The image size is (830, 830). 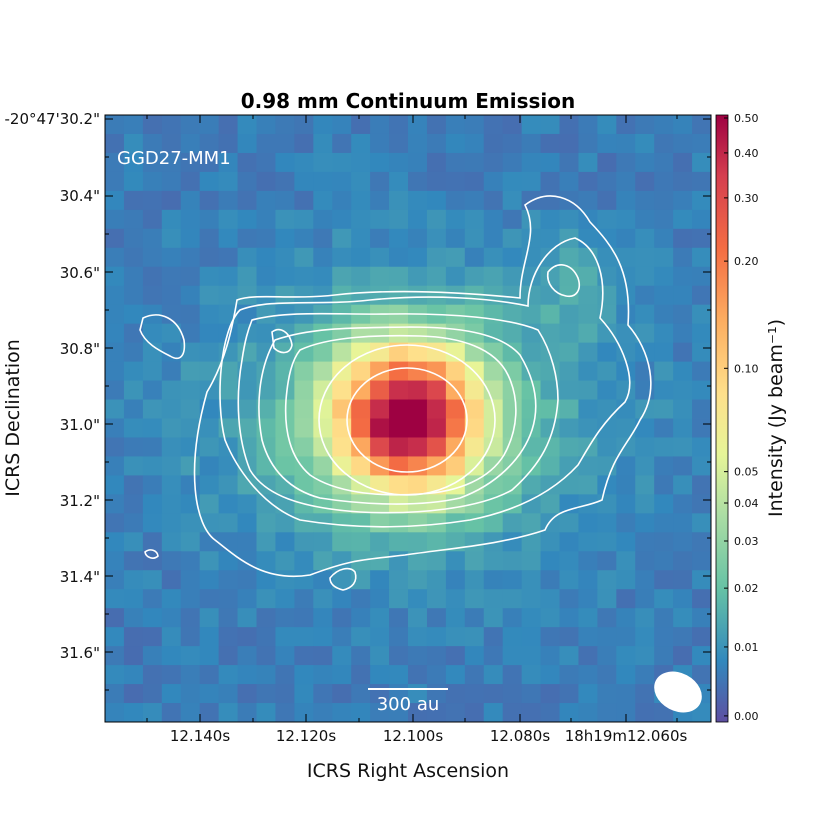 I want to click on colorbar-tick-label: 0.40, so click(x=746, y=153).